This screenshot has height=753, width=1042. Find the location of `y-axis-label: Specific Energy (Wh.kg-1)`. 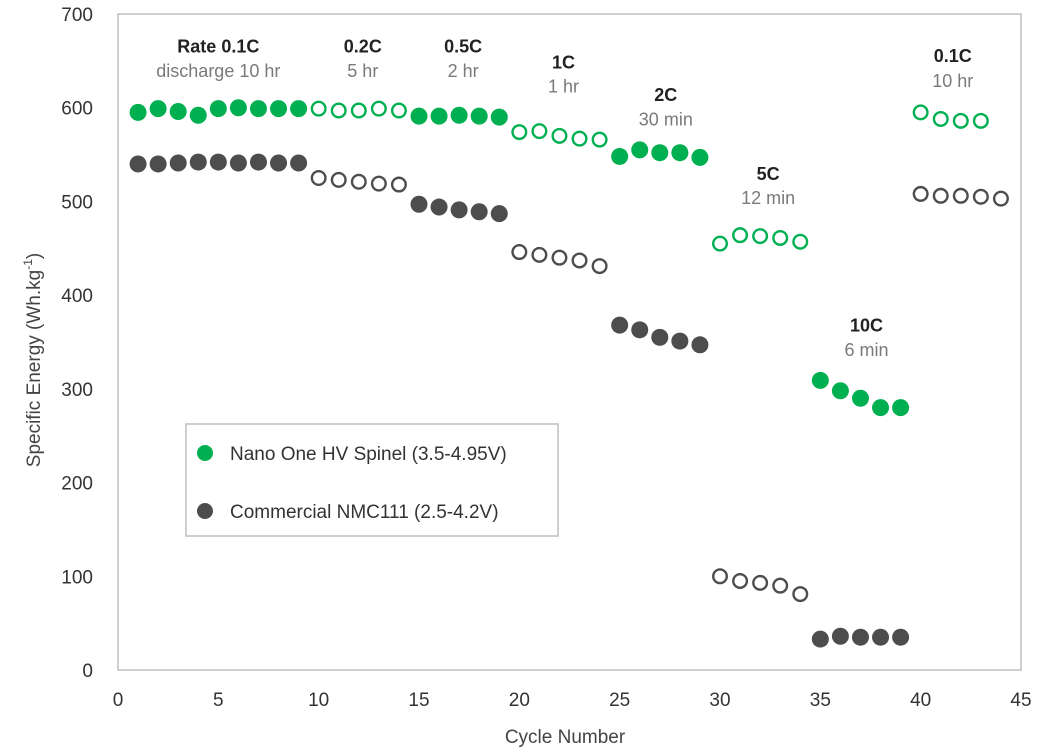

y-axis-label: Specific Energy (Wh.kg-1) is located at coordinates (33, 360).